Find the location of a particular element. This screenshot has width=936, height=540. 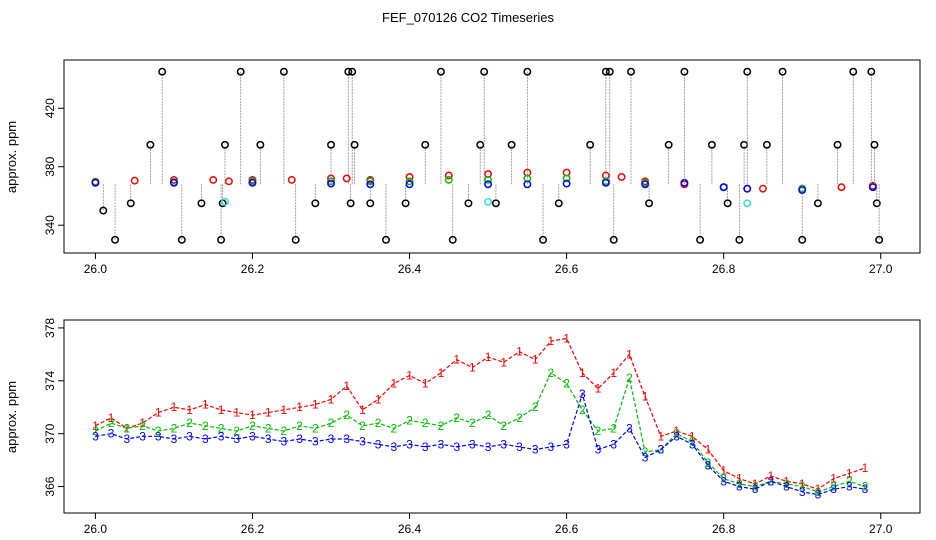

x-tick-label: 26.0 is located at coordinates (96, 269).